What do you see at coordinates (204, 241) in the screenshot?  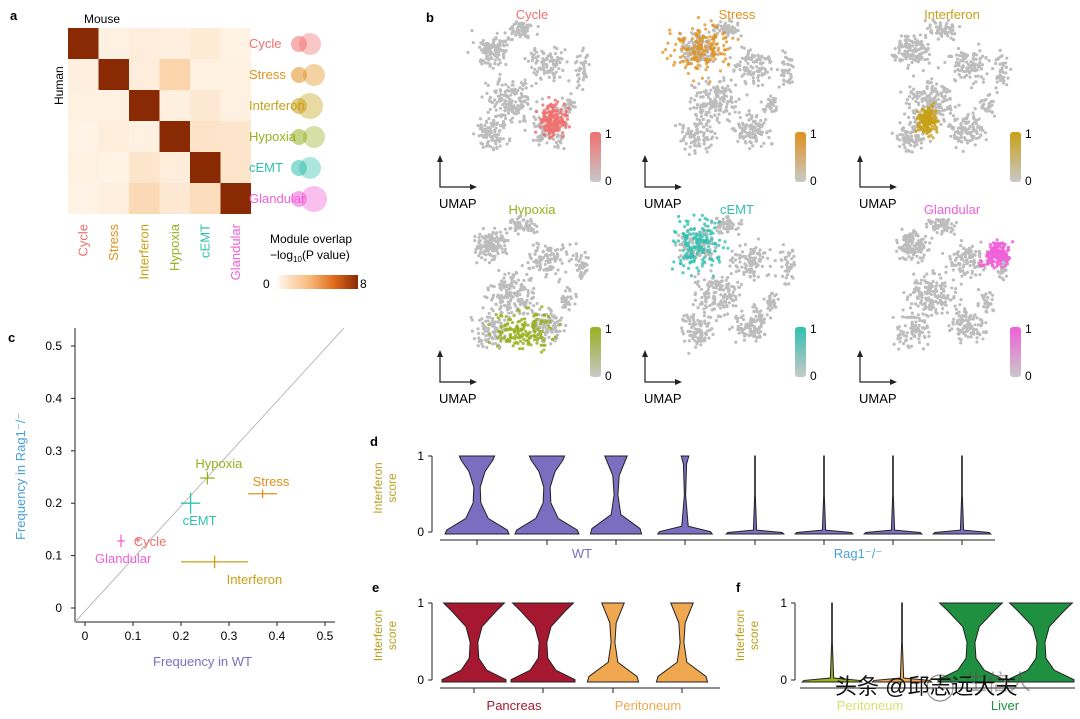 I see `heatmap-col-label: cEMT` at bounding box center [204, 241].